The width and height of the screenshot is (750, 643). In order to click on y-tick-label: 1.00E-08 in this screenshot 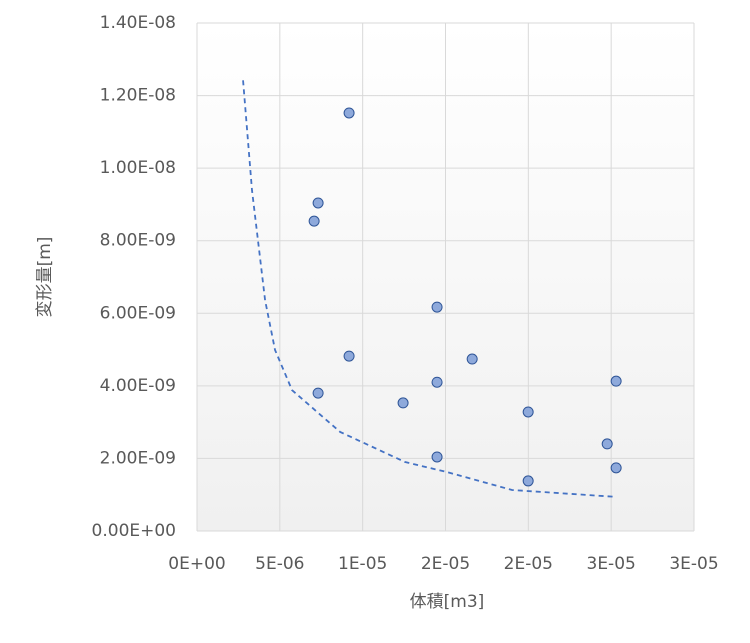, I will do `click(138, 168)`.